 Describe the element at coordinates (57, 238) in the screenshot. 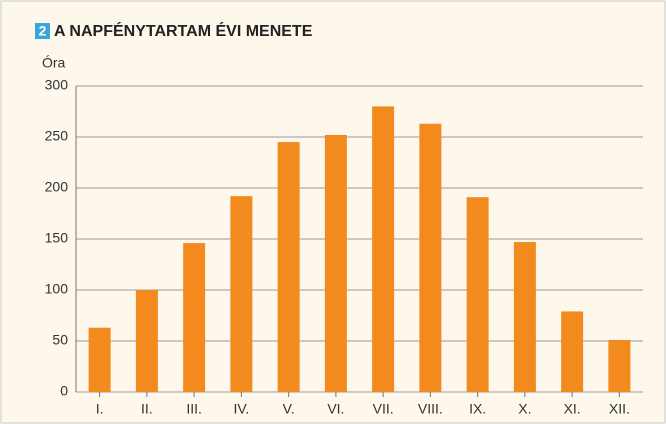

I see `y-tick-label: 150` at that location.